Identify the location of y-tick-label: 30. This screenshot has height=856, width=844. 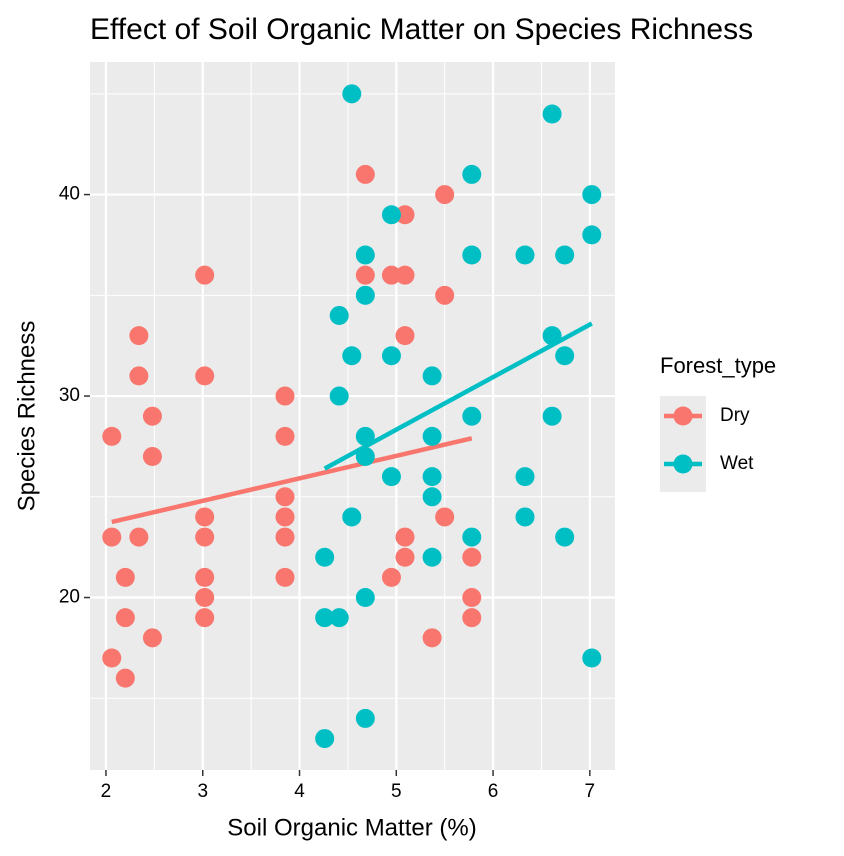
(69, 395).